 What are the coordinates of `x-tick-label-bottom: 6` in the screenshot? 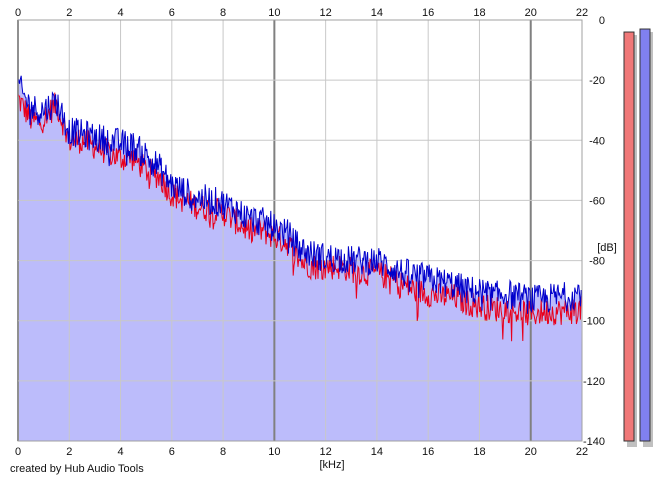 It's located at (172, 452).